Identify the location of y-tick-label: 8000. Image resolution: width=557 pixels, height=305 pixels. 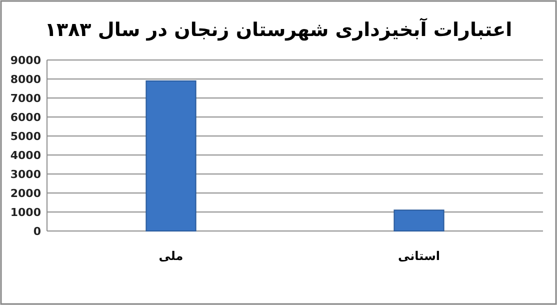
(26, 79).